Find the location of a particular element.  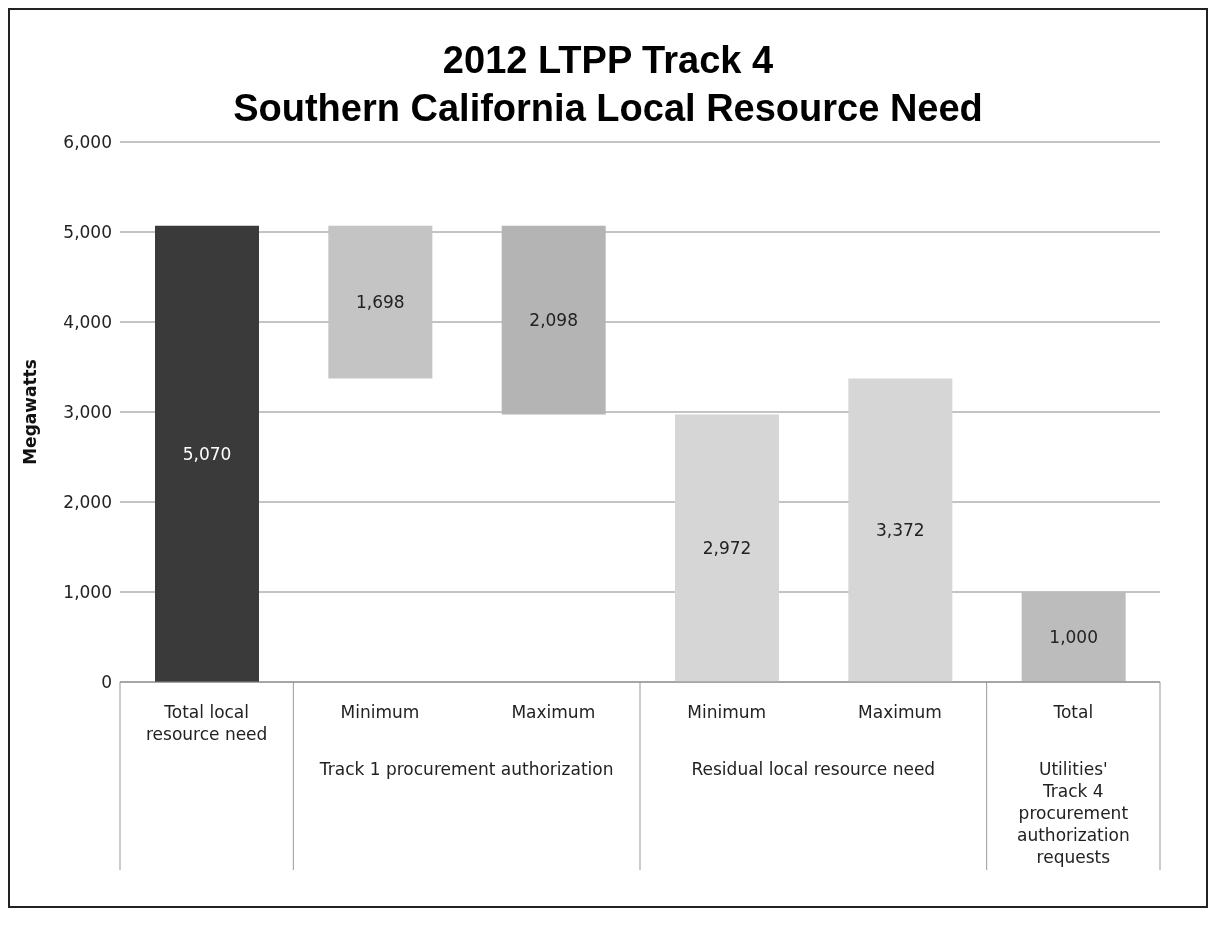

data-label: 3,372 is located at coordinates (900, 530).